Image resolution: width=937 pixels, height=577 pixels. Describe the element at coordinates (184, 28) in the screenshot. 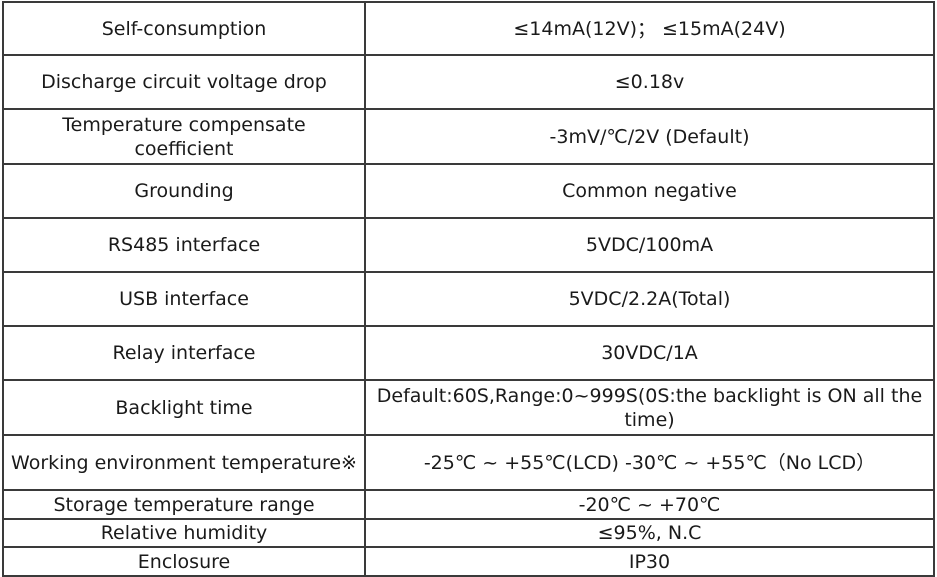

I see `param-name-cell: Self-consumption` at that location.